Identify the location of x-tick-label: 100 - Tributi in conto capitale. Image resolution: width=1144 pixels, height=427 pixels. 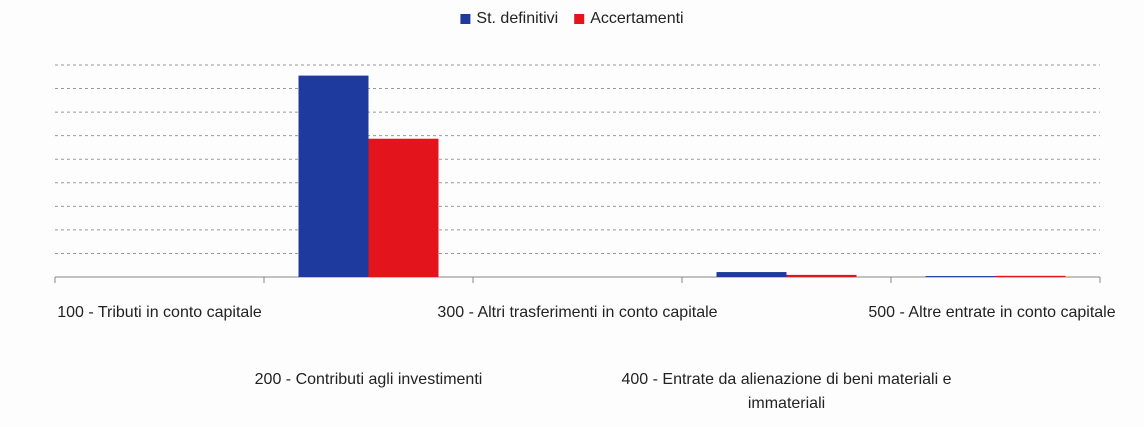
(159, 312).